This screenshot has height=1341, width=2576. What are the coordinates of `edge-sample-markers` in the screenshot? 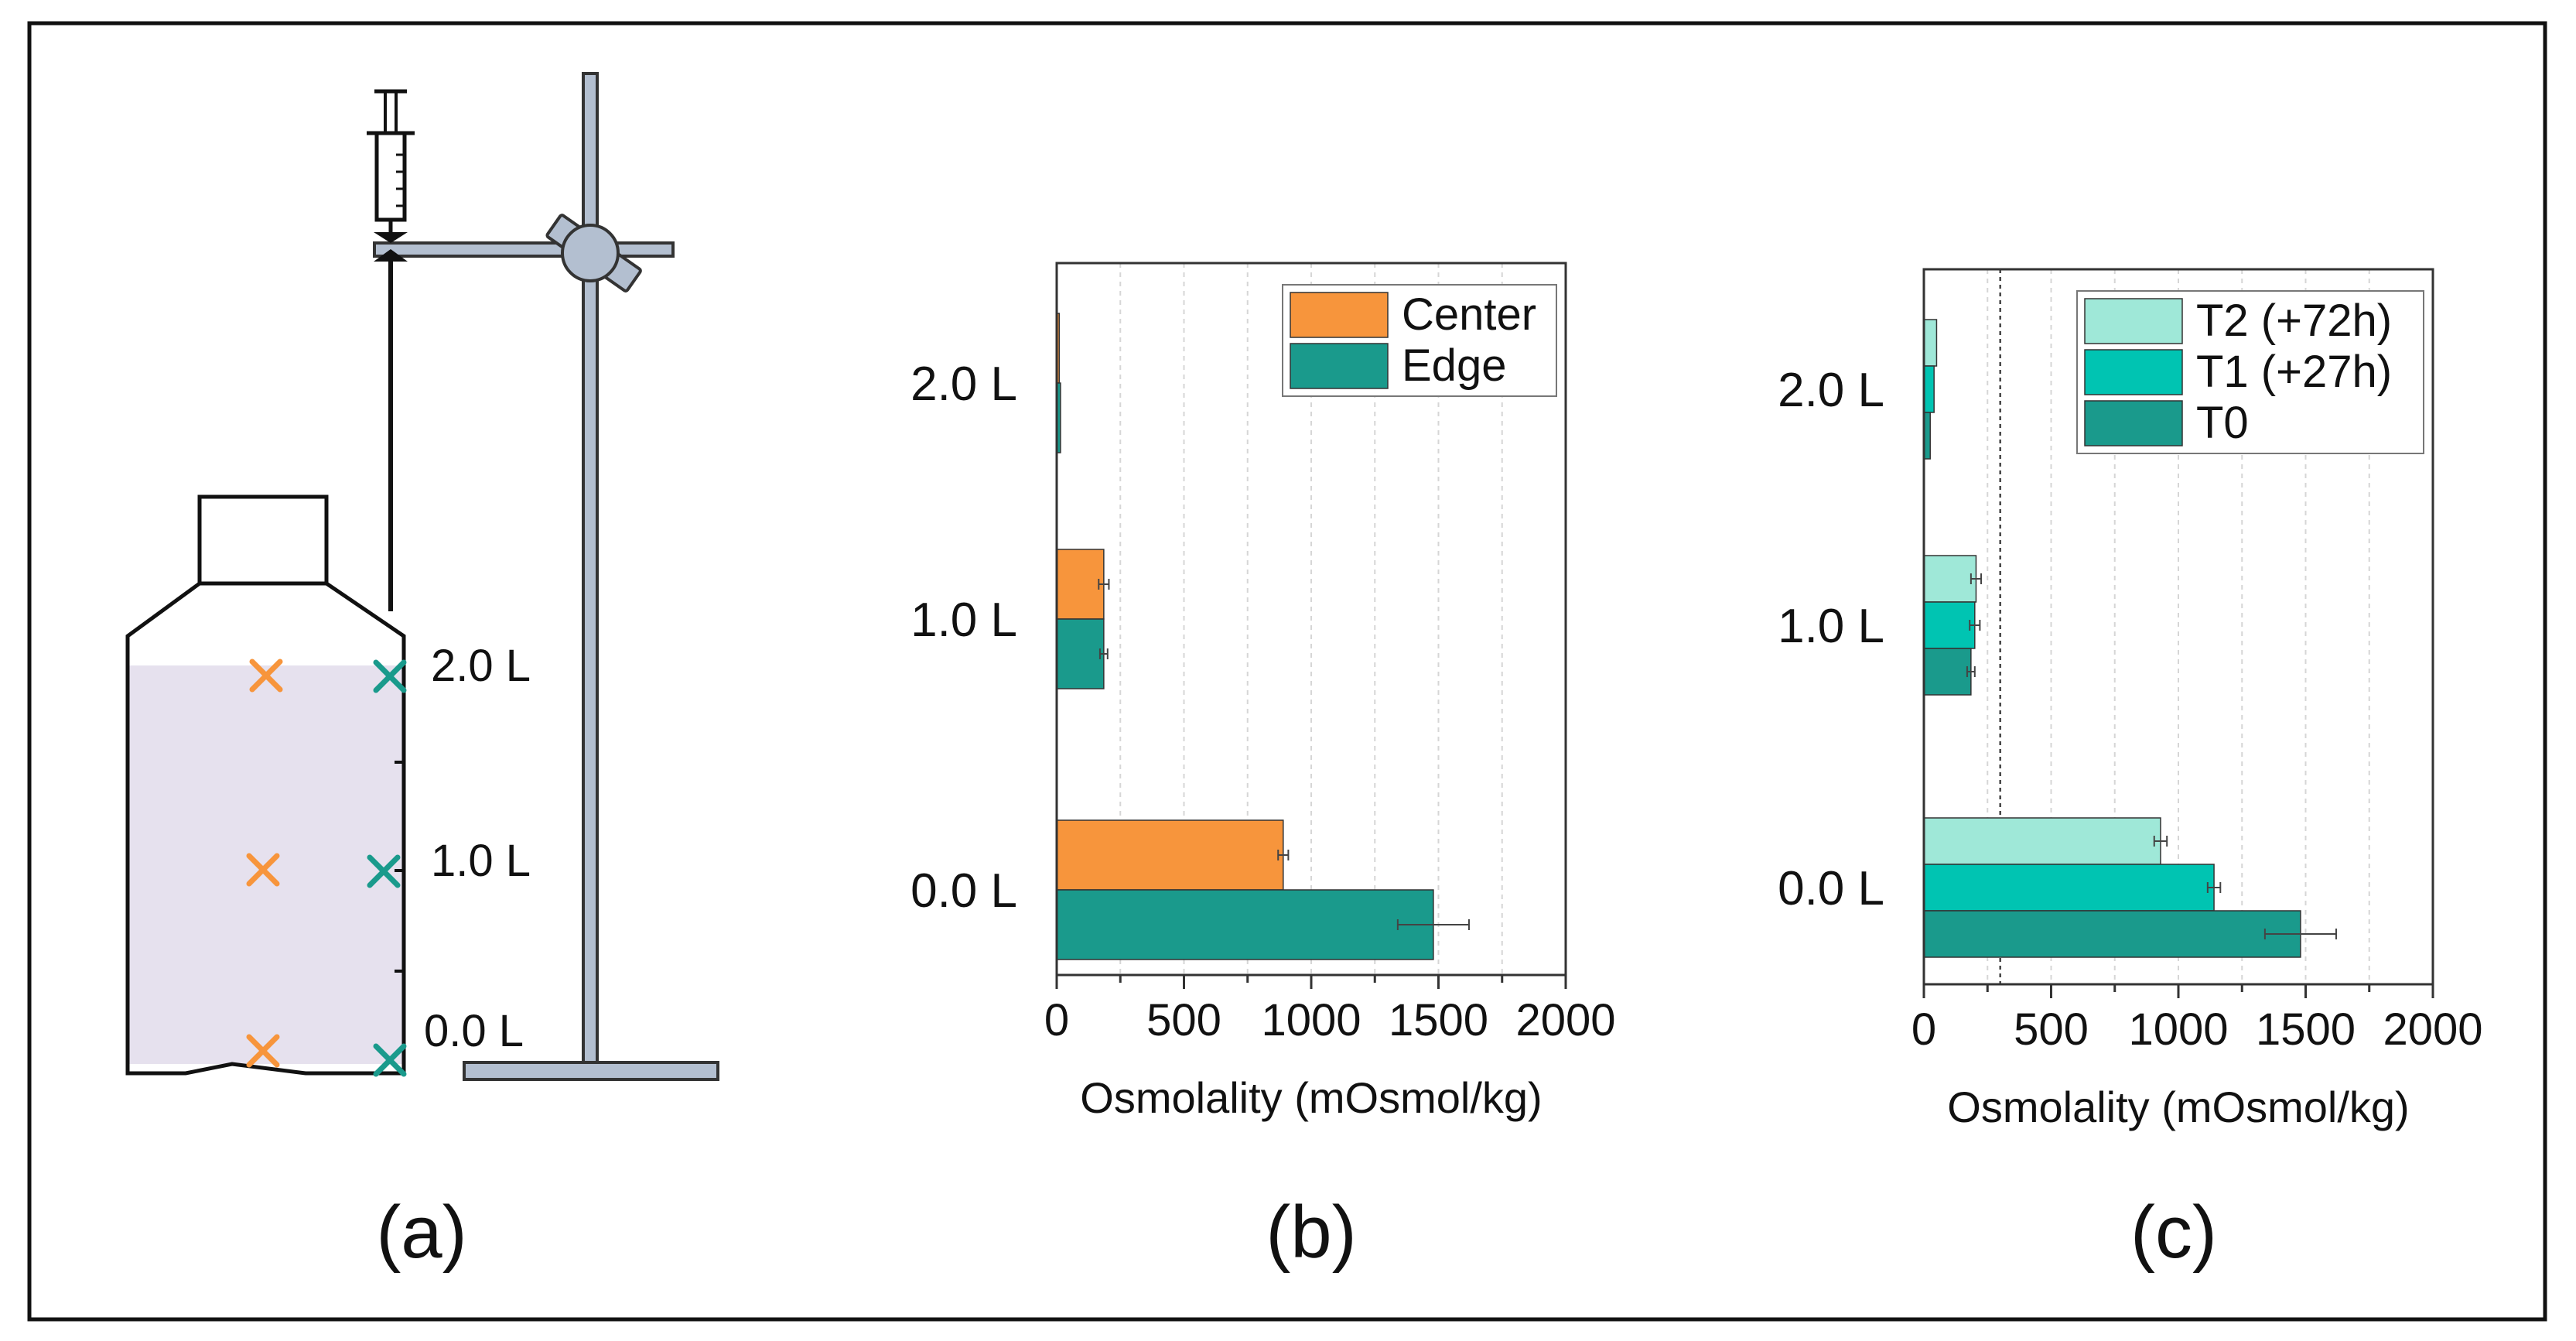 It's located at (387, 868).